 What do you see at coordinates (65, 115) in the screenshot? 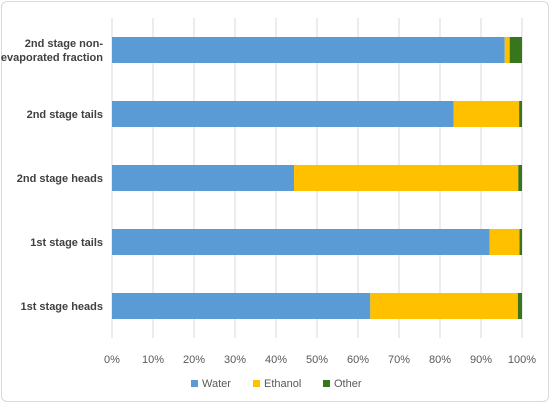
I see `category-label: 2nd stage tails` at bounding box center [65, 115].